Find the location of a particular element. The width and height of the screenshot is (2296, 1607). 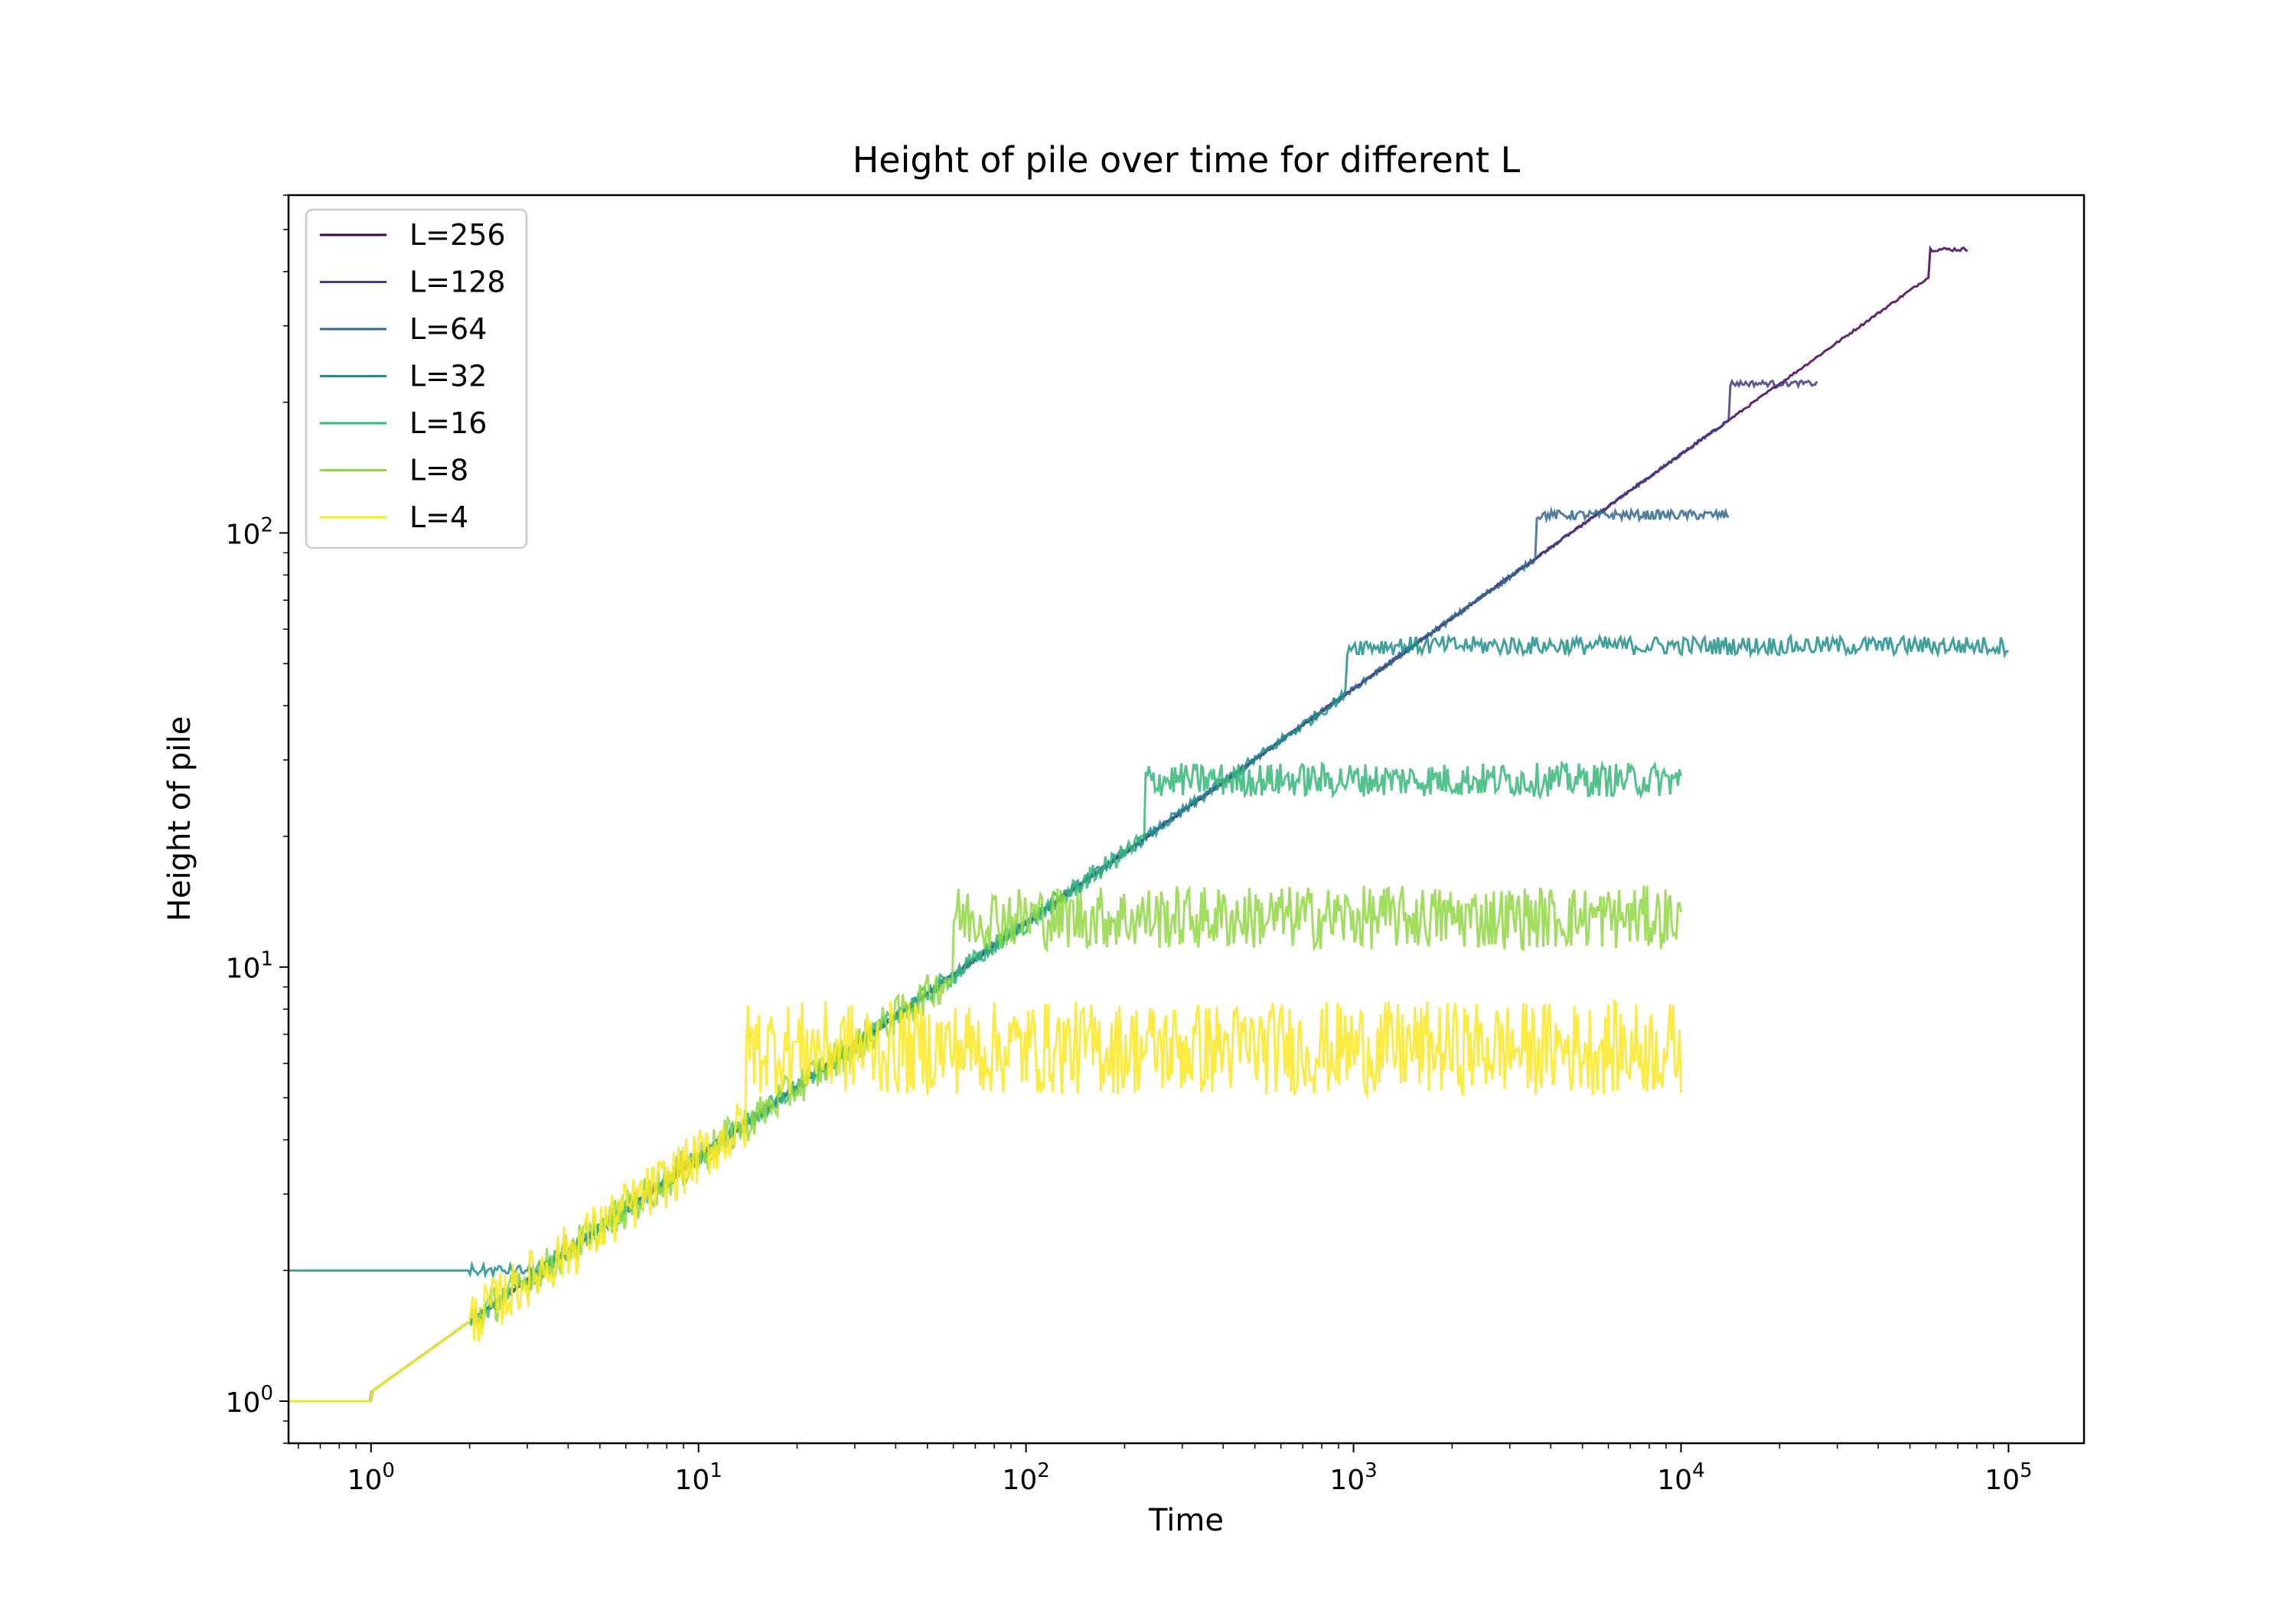

legend-label-l-256: L=256 is located at coordinates (457, 235).